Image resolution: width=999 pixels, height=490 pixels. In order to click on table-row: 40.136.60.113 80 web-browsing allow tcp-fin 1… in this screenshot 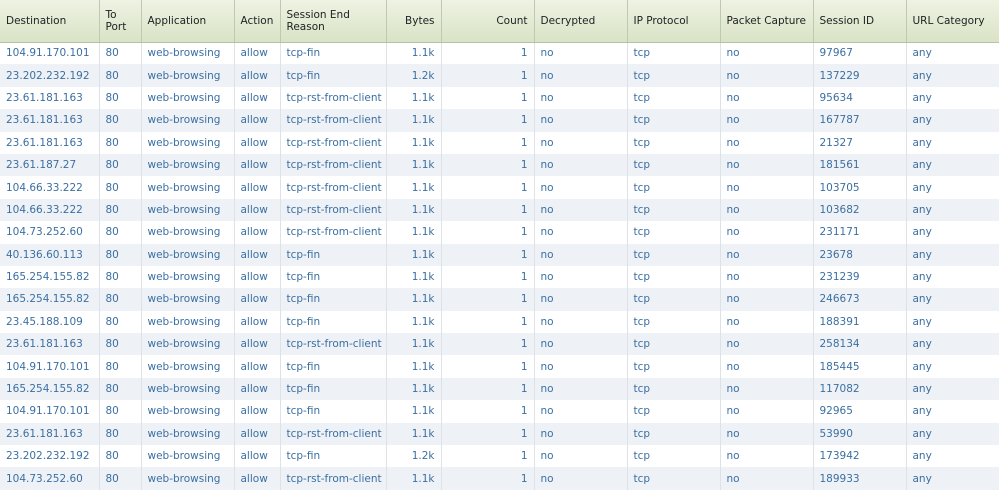, I will do `click(499, 254)`.